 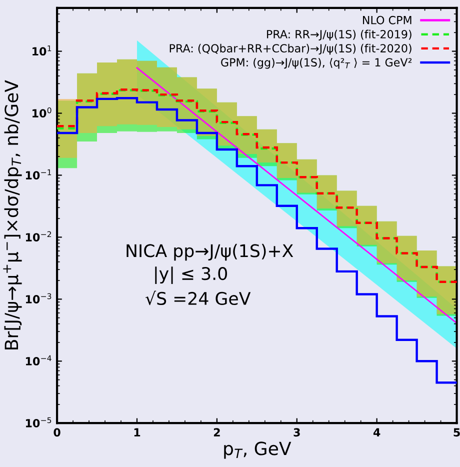 I want to click on y-axis-title: Br[J/ψ→μ$^{+}$μ$^{−}$]×dσ/dp$_{T}$, nb/GeV, so click(x=12, y=215).